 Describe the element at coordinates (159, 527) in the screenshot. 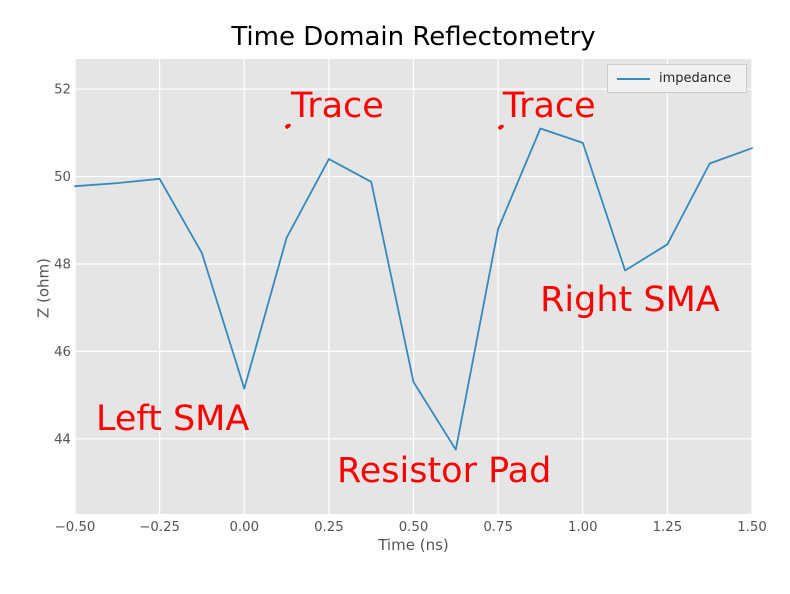

I see `x-tick-label: −0.25` at that location.